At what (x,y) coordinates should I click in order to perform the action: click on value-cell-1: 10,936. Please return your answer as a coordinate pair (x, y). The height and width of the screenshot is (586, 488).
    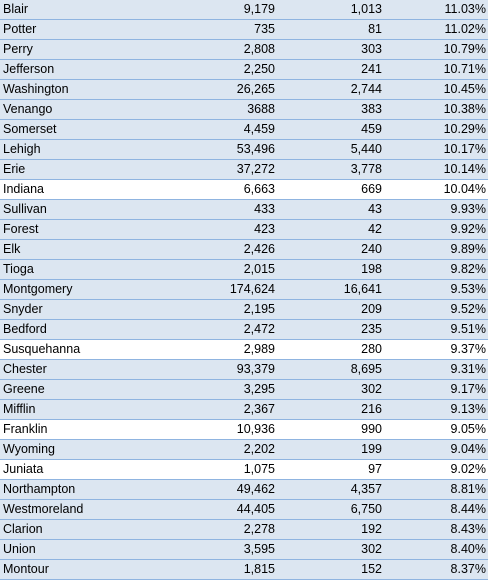
    Looking at the image, I should click on (218, 429).